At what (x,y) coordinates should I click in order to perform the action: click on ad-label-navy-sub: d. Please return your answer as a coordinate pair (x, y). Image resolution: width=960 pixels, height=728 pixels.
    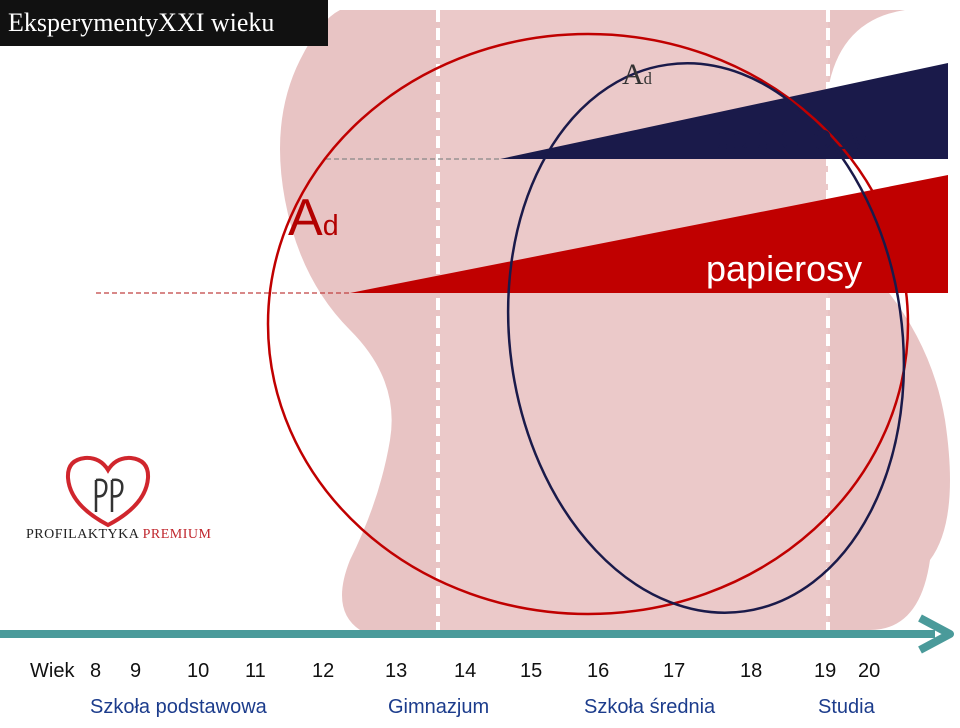
    Looking at the image, I should click on (647, 78).